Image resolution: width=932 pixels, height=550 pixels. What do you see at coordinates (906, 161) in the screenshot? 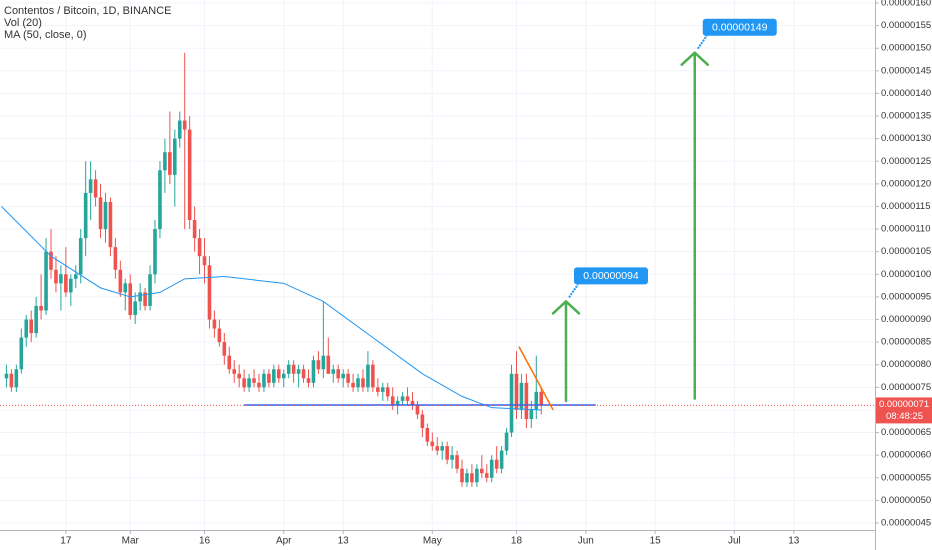
I see `y-tick-label: 0.00000125` at bounding box center [906, 161].